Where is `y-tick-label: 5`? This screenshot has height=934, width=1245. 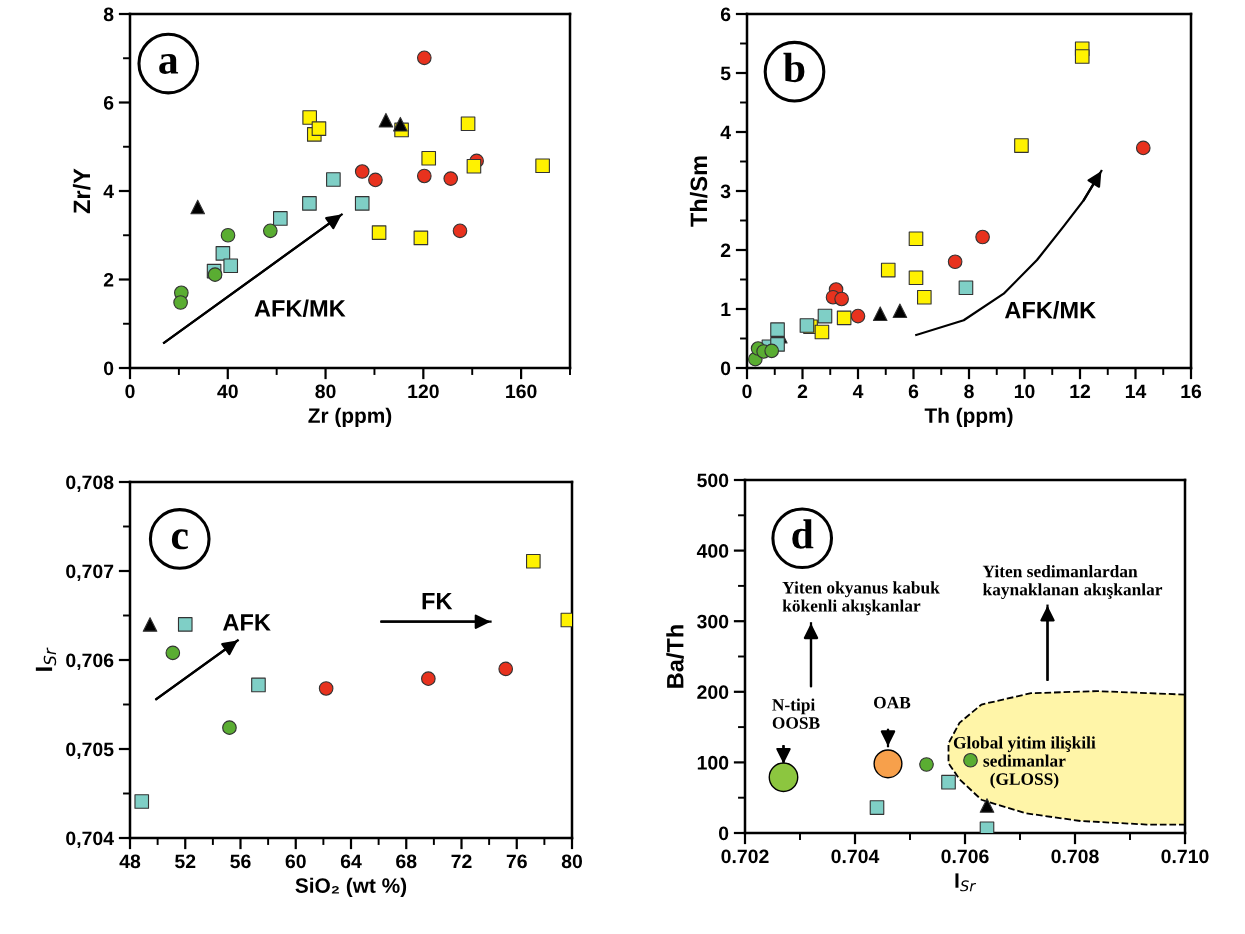 y-tick-label: 5 is located at coordinates (725, 73).